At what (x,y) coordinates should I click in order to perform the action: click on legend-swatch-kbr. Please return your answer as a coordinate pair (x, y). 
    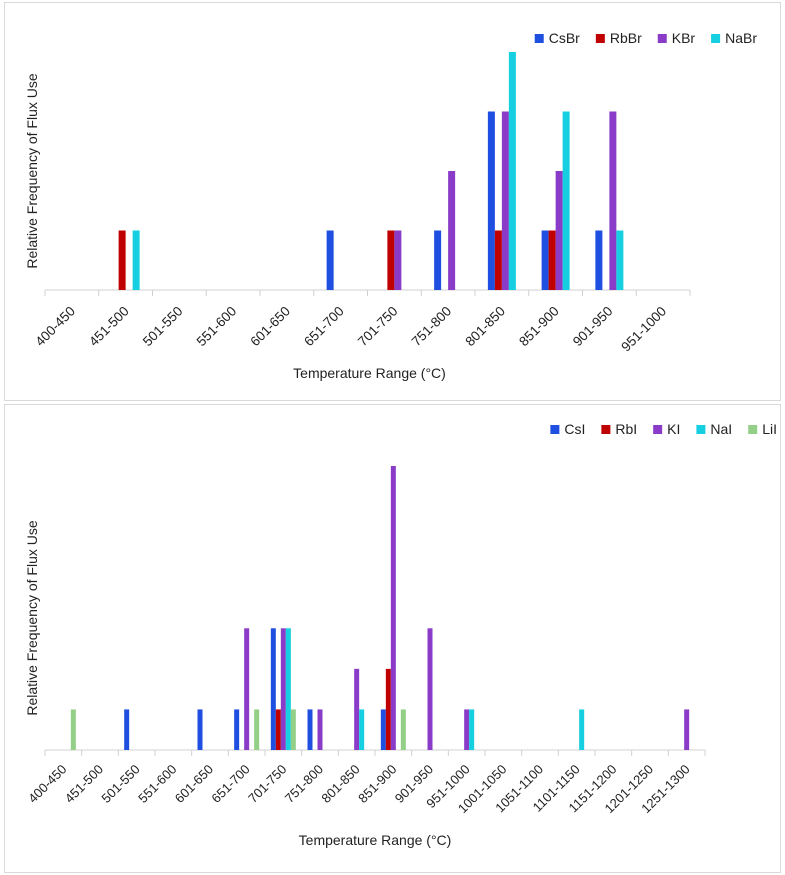
    Looking at the image, I should click on (662, 38).